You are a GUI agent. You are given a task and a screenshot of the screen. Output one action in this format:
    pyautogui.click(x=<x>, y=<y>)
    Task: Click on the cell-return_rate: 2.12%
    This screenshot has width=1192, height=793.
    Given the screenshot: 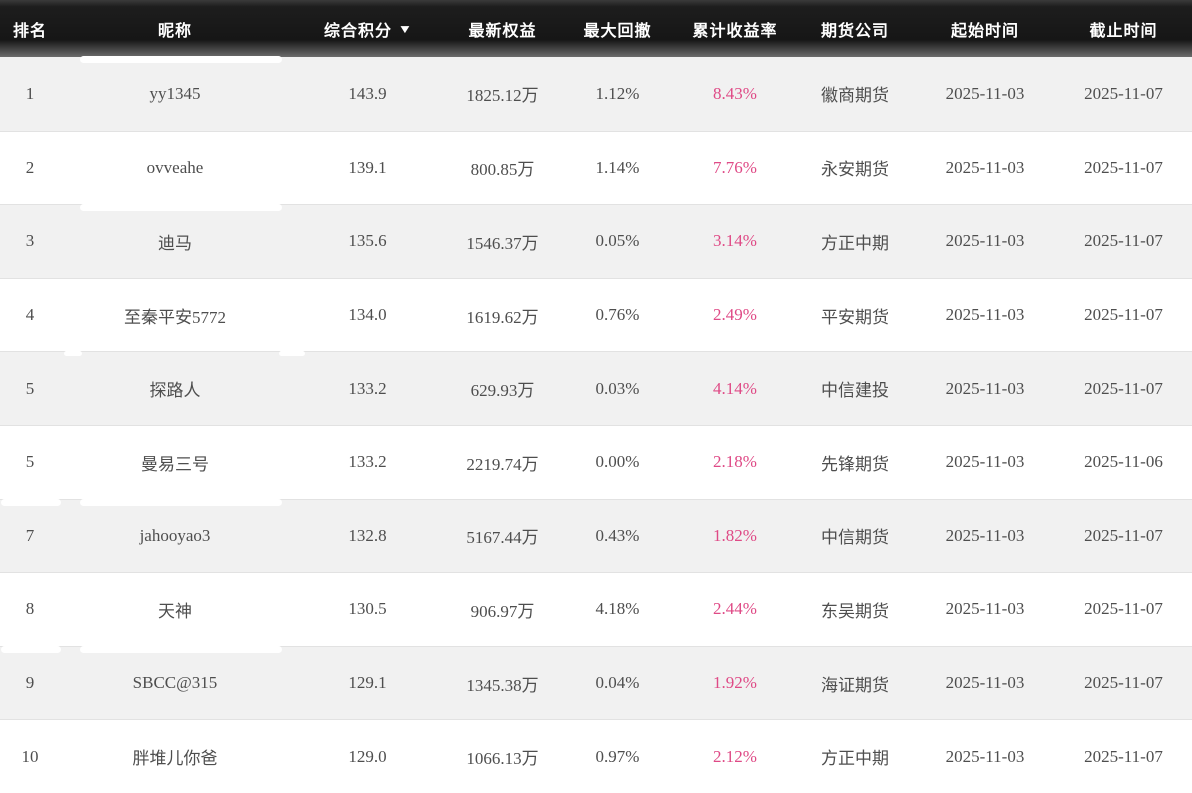 What is the action you would take?
    pyautogui.click(x=735, y=756)
    